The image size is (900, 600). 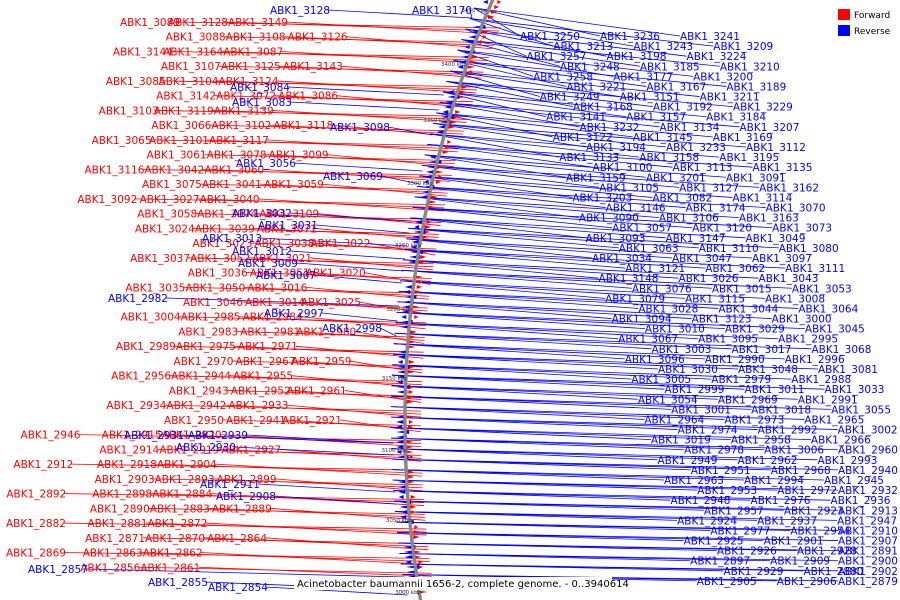 I want to click on gene-label-reverse: ABK1_2924, so click(x=707, y=521).